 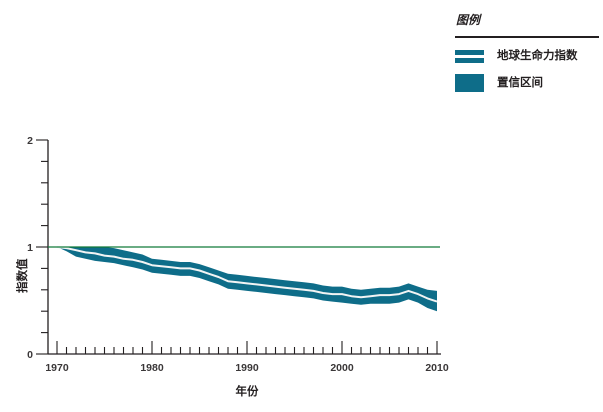 I want to click on svg-text: 2000, so click(x=342, y=368).